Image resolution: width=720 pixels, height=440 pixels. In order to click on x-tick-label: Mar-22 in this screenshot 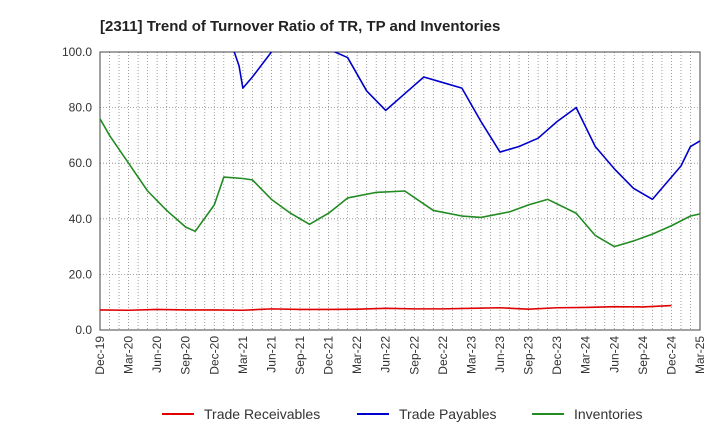, I will do `click(357, 355)`.